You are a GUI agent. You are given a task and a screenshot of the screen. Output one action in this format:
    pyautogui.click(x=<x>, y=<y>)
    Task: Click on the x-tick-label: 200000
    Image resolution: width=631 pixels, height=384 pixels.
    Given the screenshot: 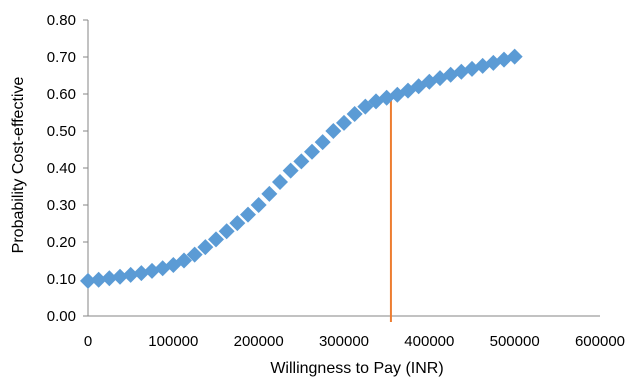 What is the action you would take?
    pyautogui.click(x=259, y=341)
    